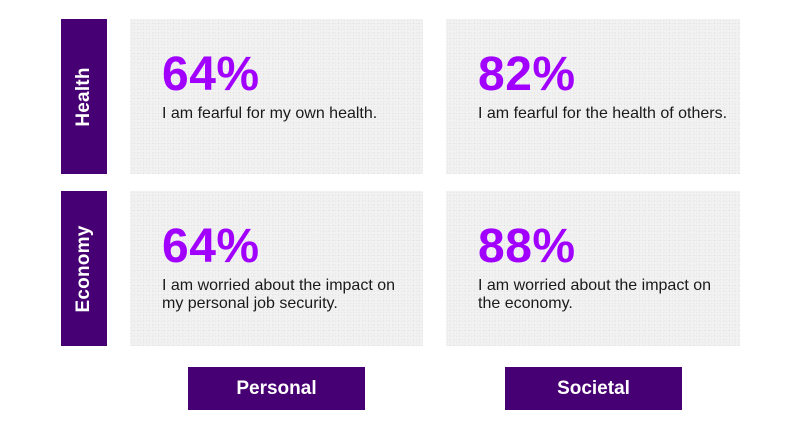 The height and width of the screenshot is (432, 800). I want to click on column-label-societal: Societal, so click(593, 388).